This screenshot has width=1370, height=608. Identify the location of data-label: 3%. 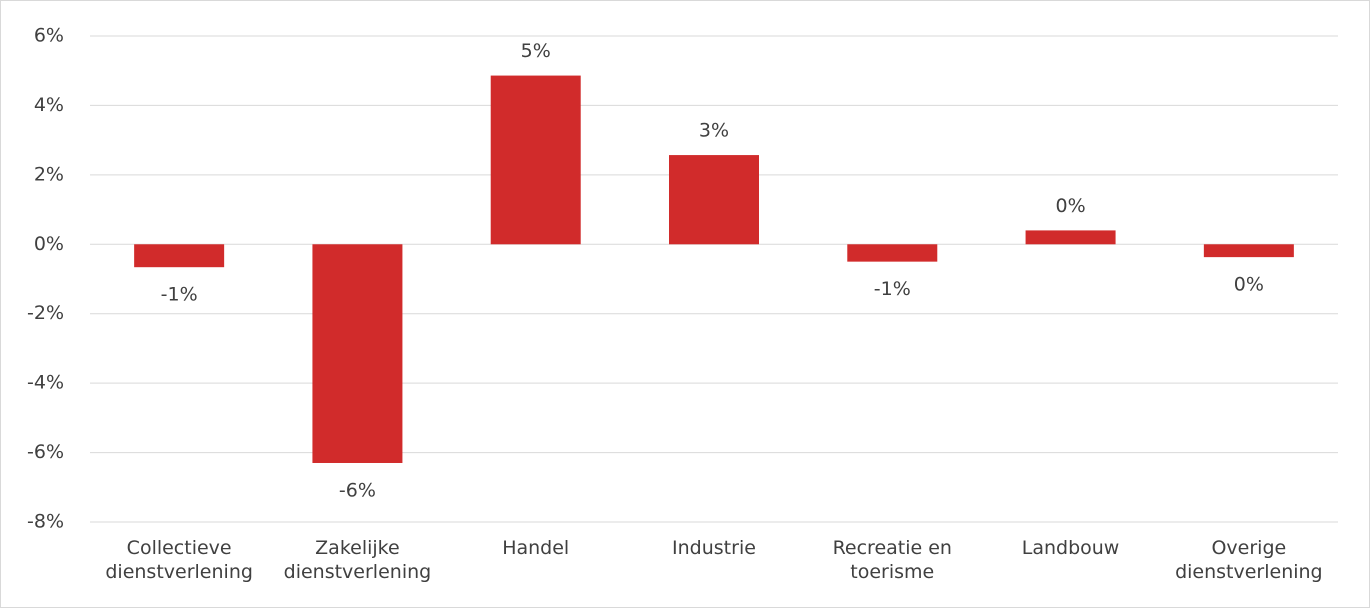
(714, 131).